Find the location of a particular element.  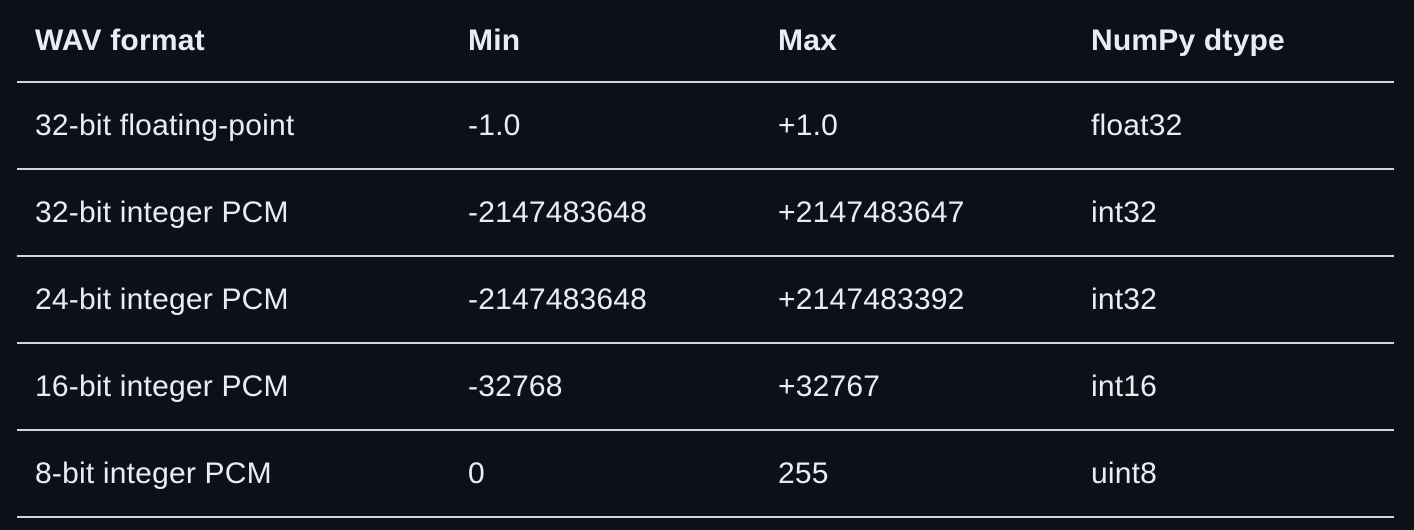

cell-numpy-dtype: uint8 is located at coordinates (1233, 474).